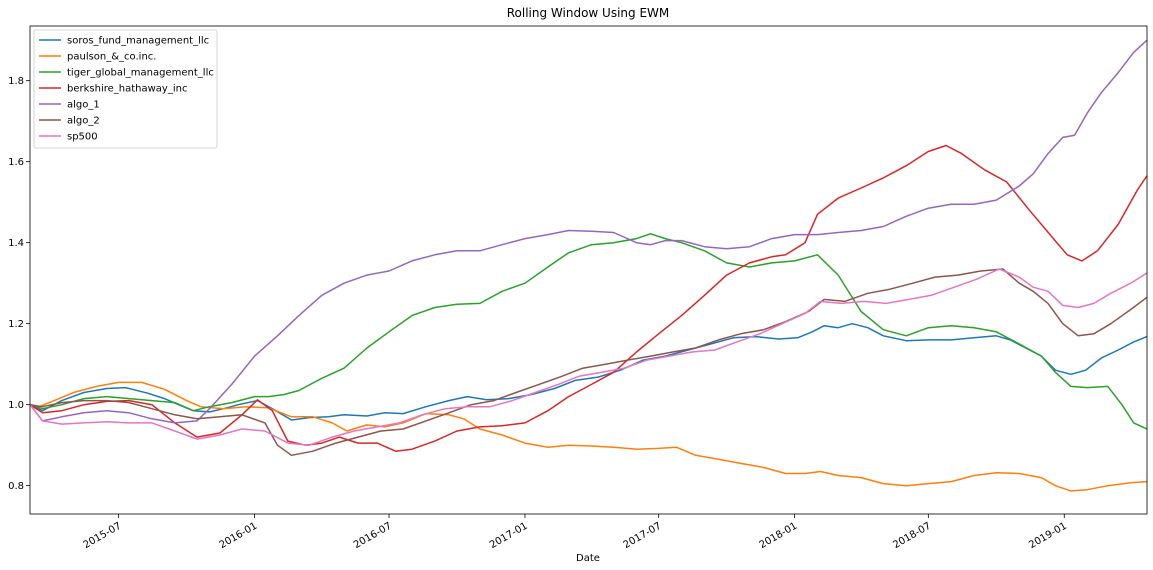 The width and height of the screenshot is (1153, 570). I want to click on x-axis-label: Date, so click(588, 558).